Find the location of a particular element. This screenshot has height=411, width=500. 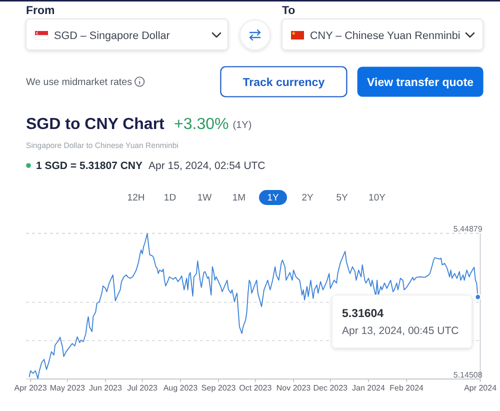

chart-title: SGD to CNY Chart is located at coordinates (96, 124).